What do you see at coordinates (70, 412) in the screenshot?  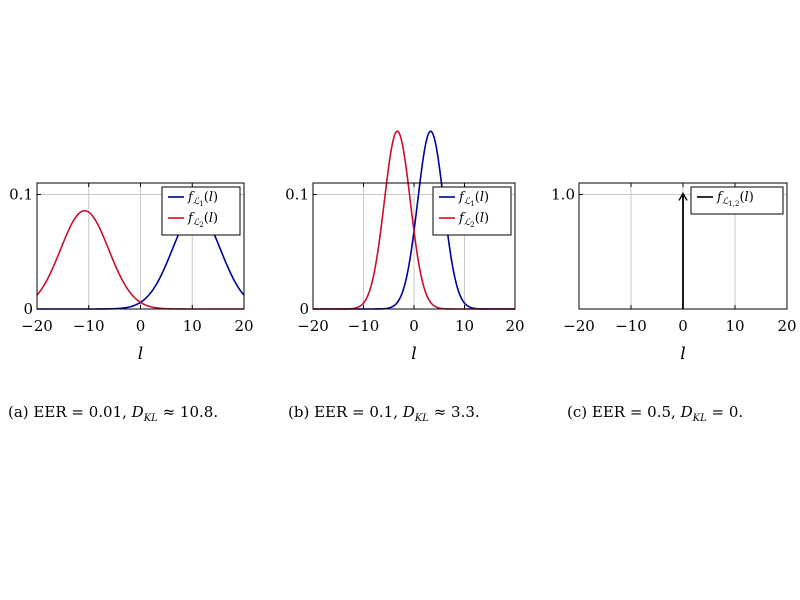 I see `caption-a-prefix: (a) EER = 0.01,` at bounding box center [70, 412].